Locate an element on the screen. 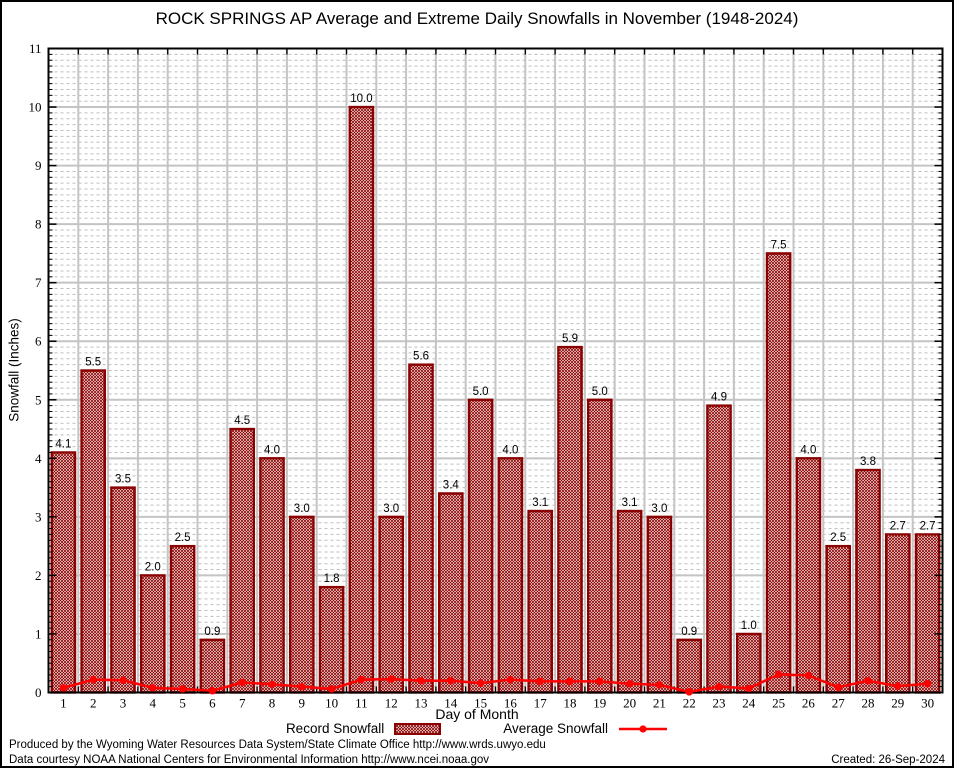  record-swatch-icon is located at coordinates (418, 728).